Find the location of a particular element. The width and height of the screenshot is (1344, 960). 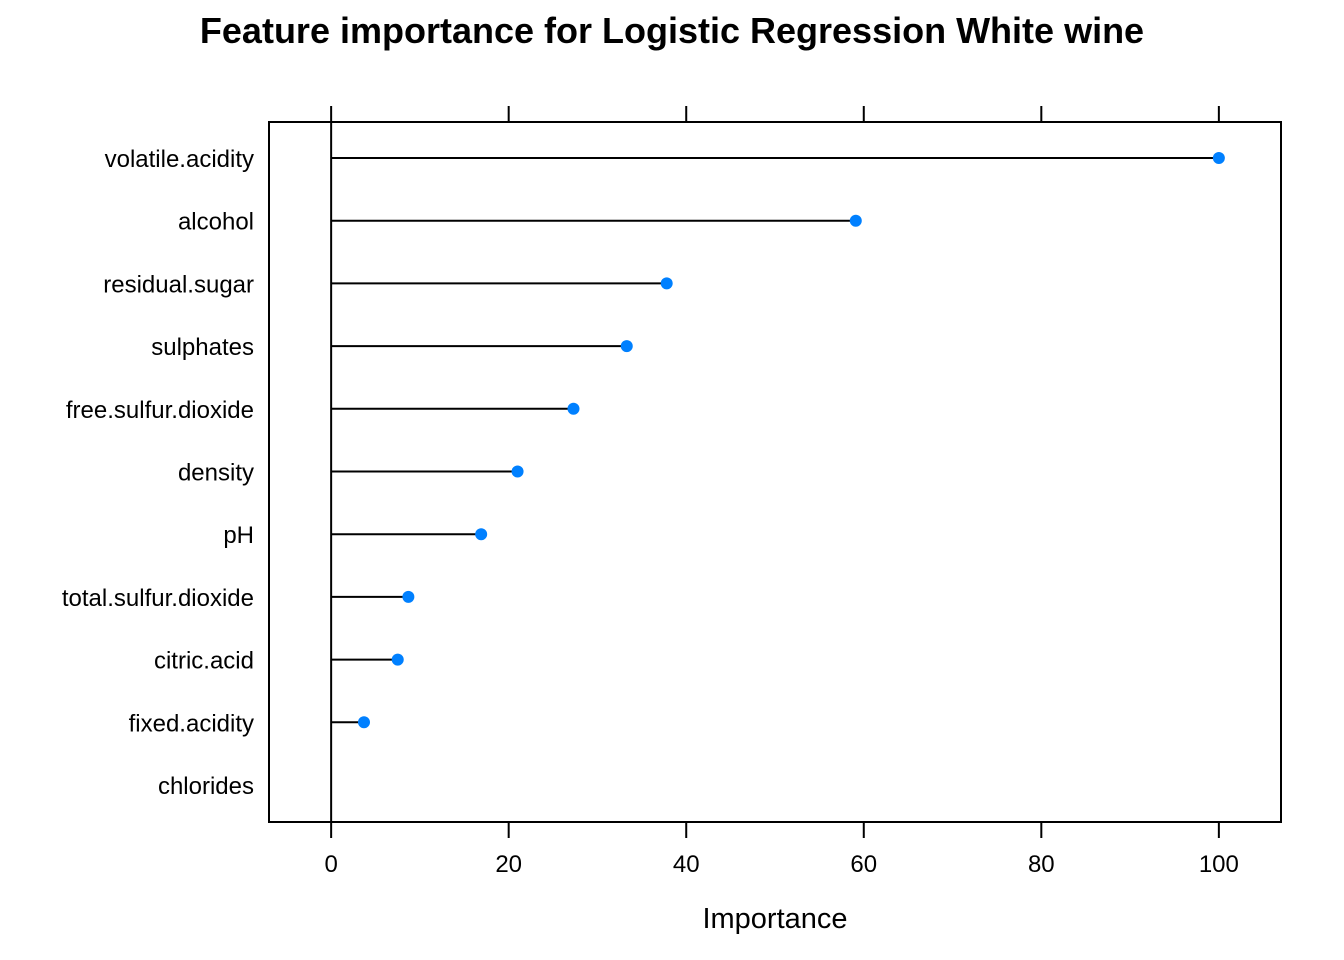

point-volatile-acidity is located at coordinates (1218, 158).